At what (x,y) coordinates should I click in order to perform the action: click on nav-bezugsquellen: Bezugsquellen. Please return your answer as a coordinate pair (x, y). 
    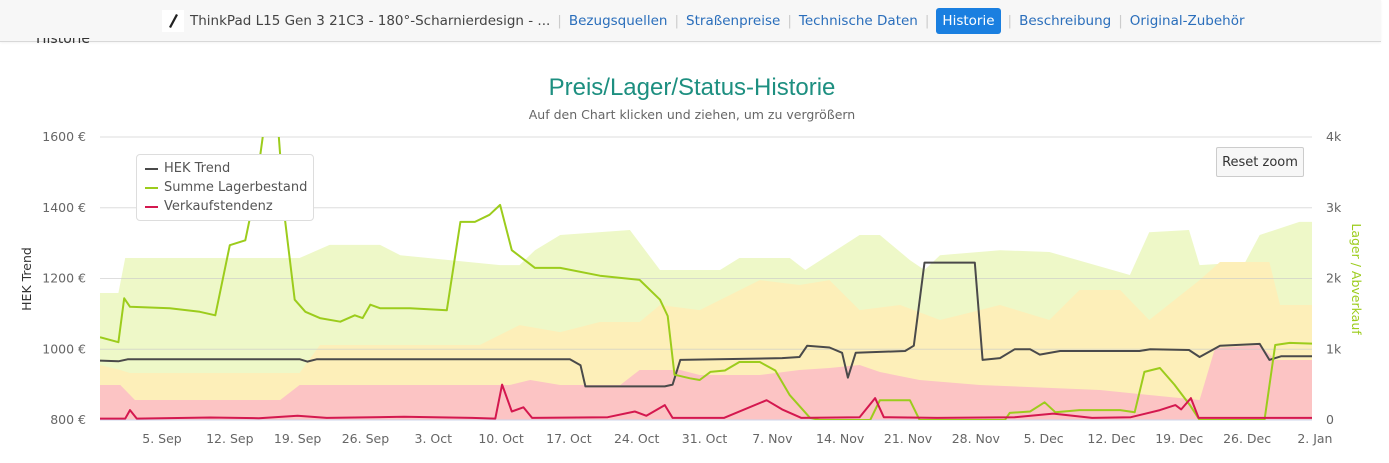
    Looking at the image, I should click on (618, 21).